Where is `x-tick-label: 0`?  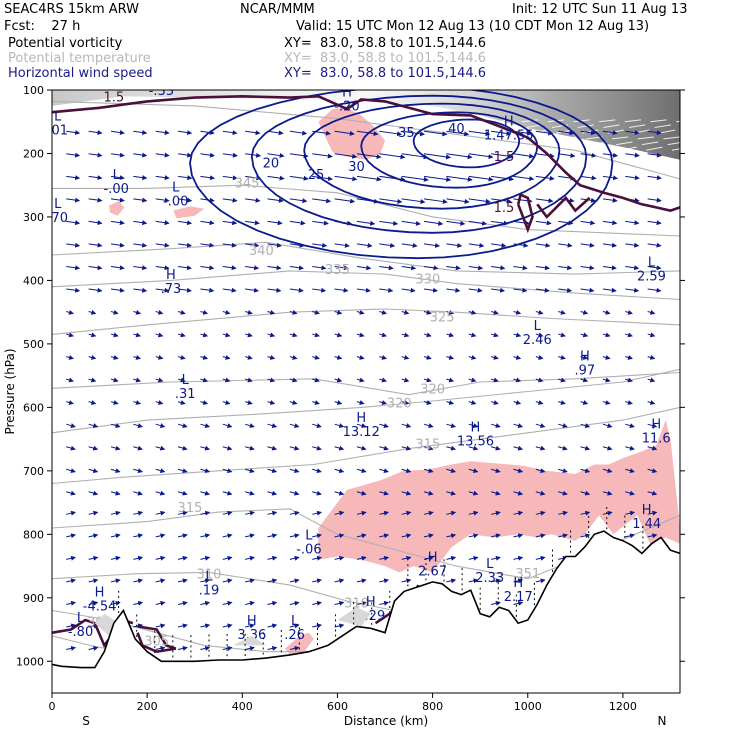
x-tick-label: 0 is located at coordinates (52, 706).